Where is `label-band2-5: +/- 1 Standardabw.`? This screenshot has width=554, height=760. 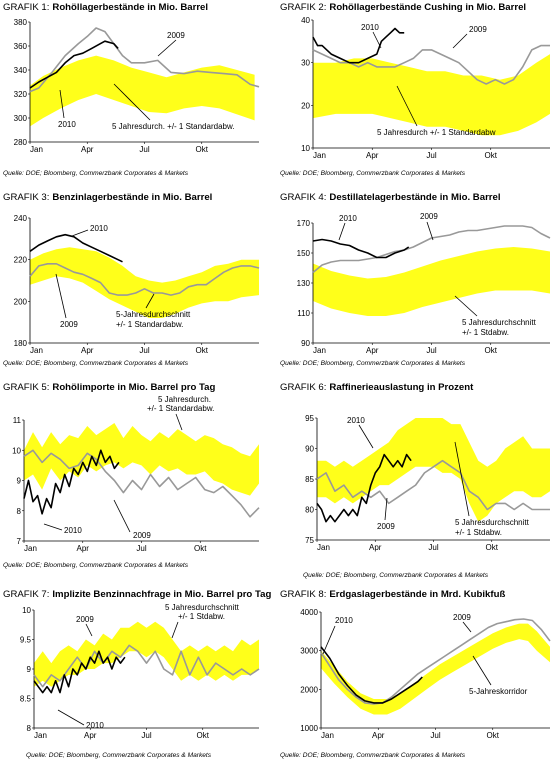 label-band2-5: +/- 1 Standardabw. is located at coordinates (180, 408).